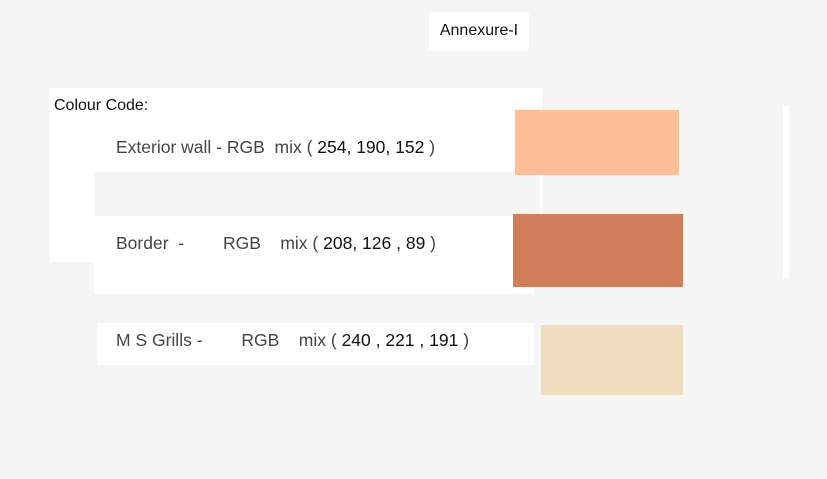 The height and width of the screenshot is (479, 827). What do you see at coordinates (597, 142) in the screenshot?
I see `swatch-exterior-wall` at bounding box center [597, 142].